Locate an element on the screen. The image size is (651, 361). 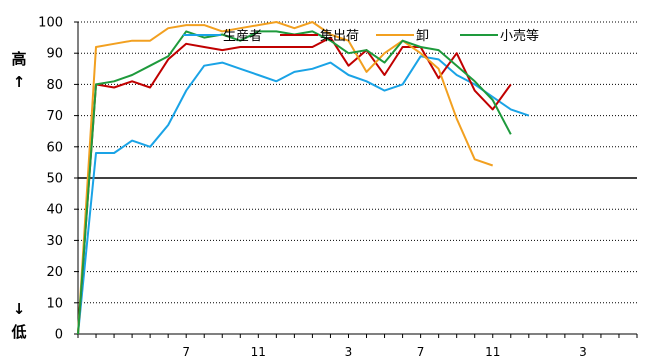
legend-label: 集出荷 is located at coordinates (339, 36).